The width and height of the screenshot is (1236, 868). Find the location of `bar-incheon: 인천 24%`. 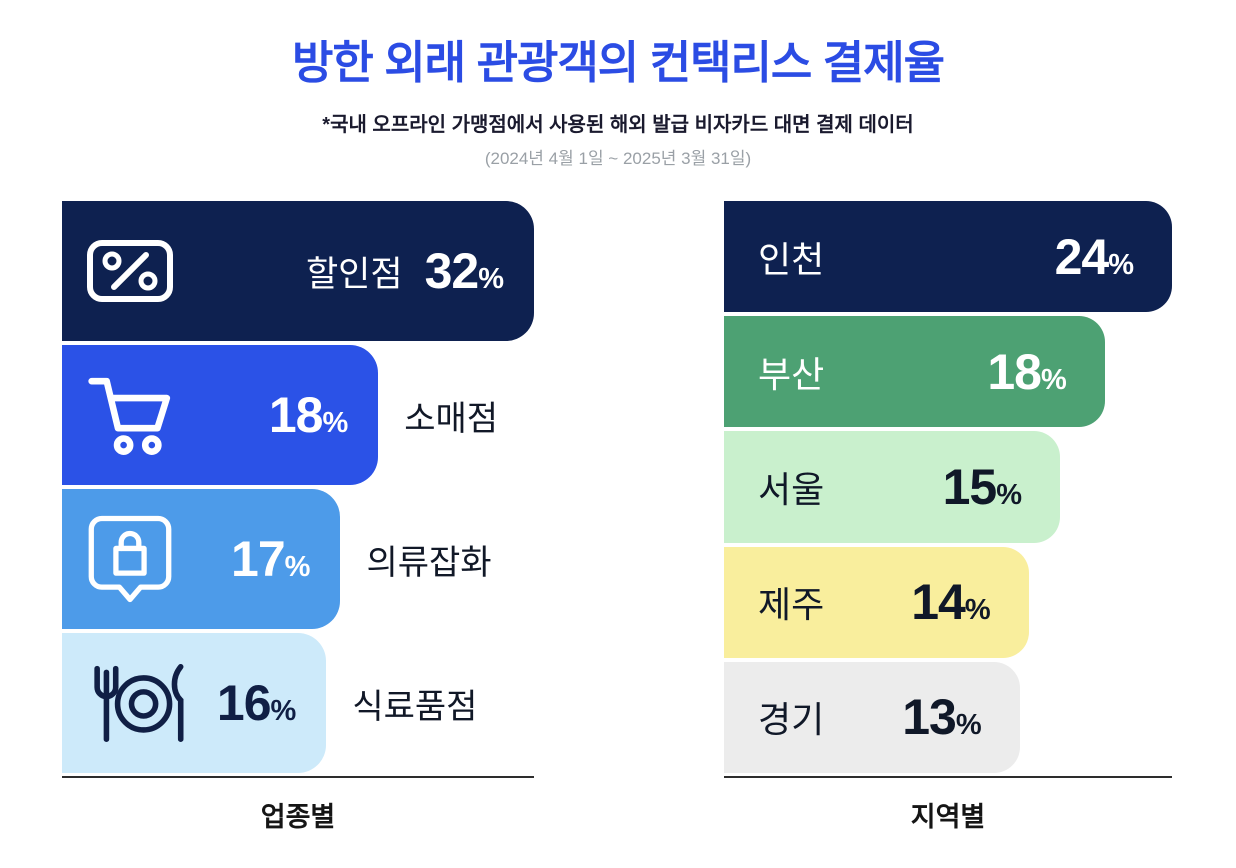

bar-incheon: 인천 24% is located at coordinates (948, 257).